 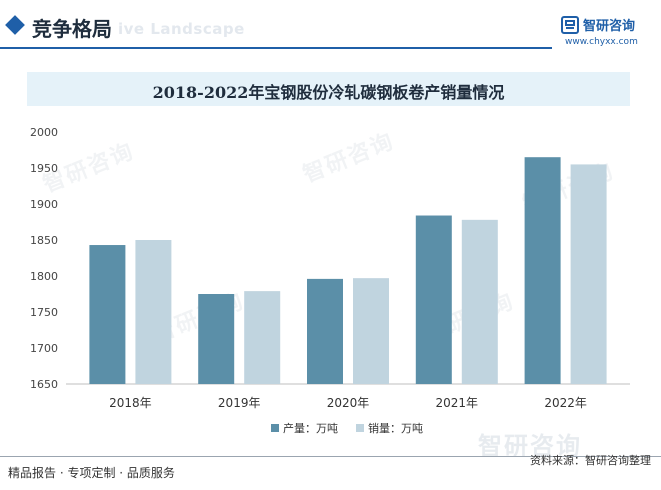 What do you see at coordinates (44, 132) in the screenshot?
I see `y-tick-label: 2000` at bounding box center [44, 132].